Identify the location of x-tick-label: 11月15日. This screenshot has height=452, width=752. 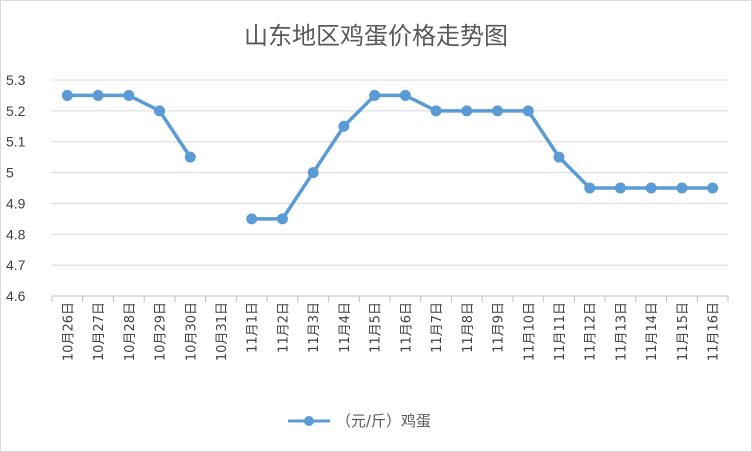
(683, 331).